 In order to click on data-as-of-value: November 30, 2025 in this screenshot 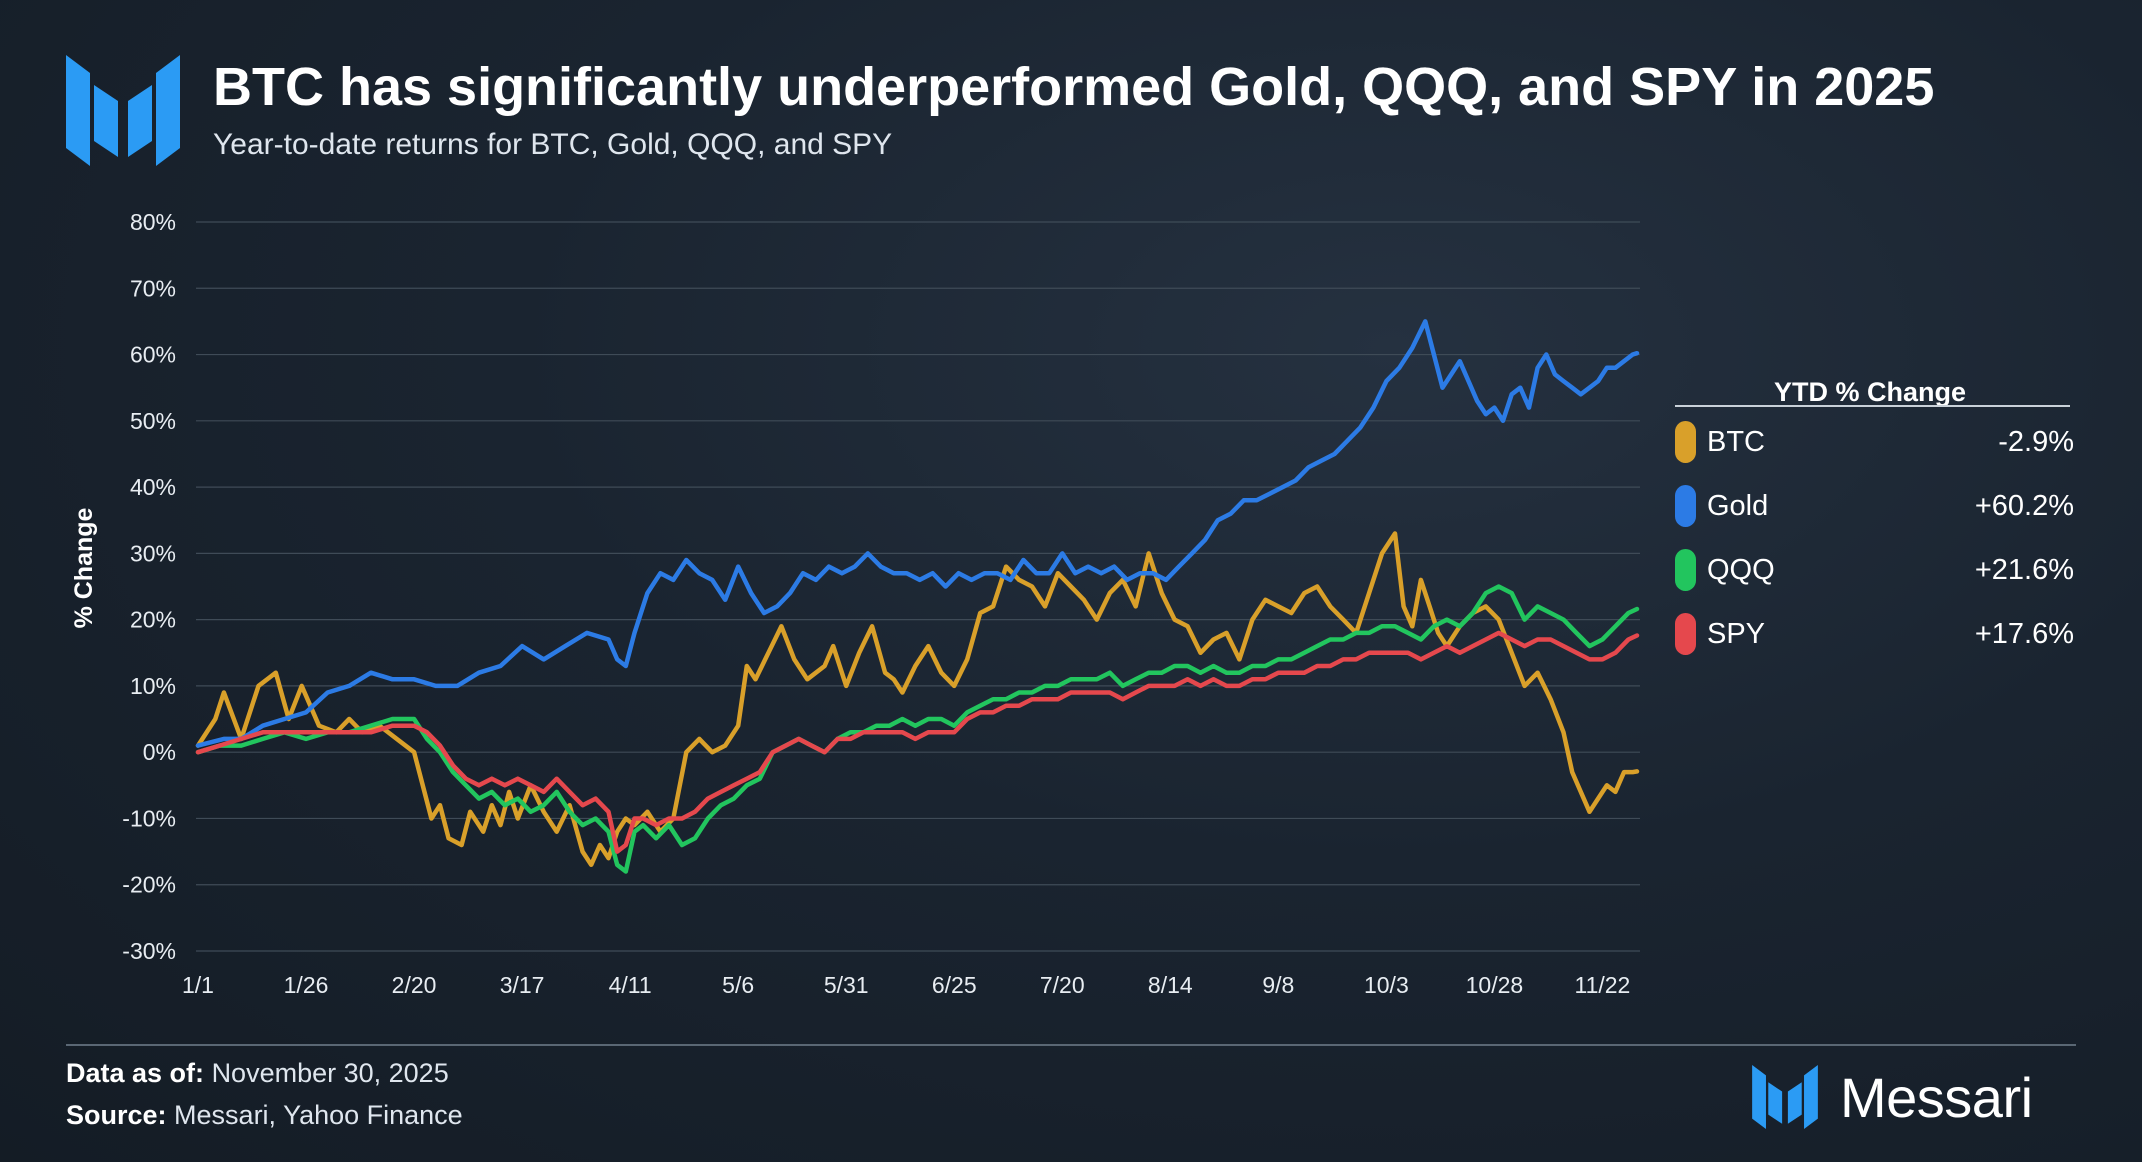, I will do `click(330, 1073)`.